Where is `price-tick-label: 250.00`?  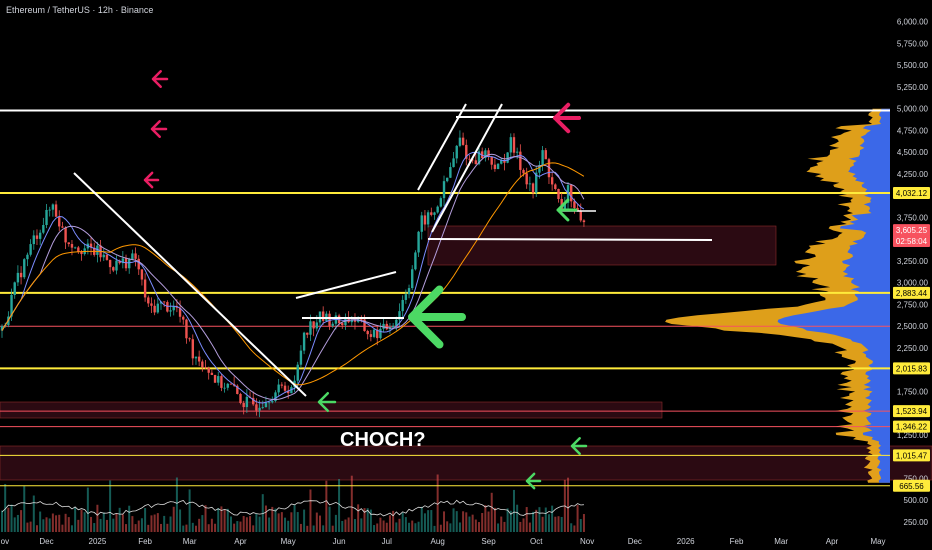
price-tick-label: 250.00 is located at coordinates (916, 522).